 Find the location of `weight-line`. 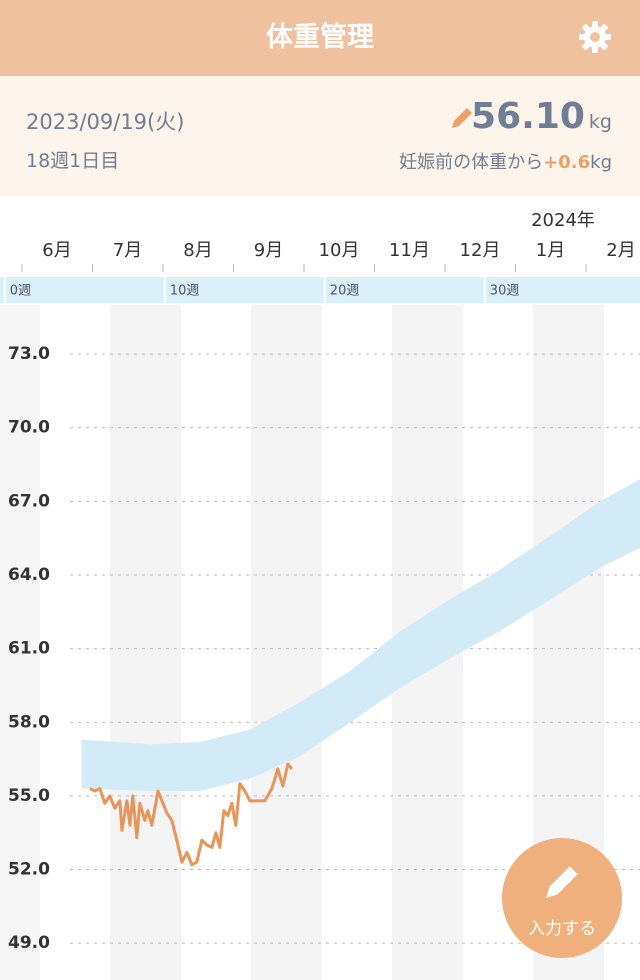

weight-line is located at coordinates (191, 814).